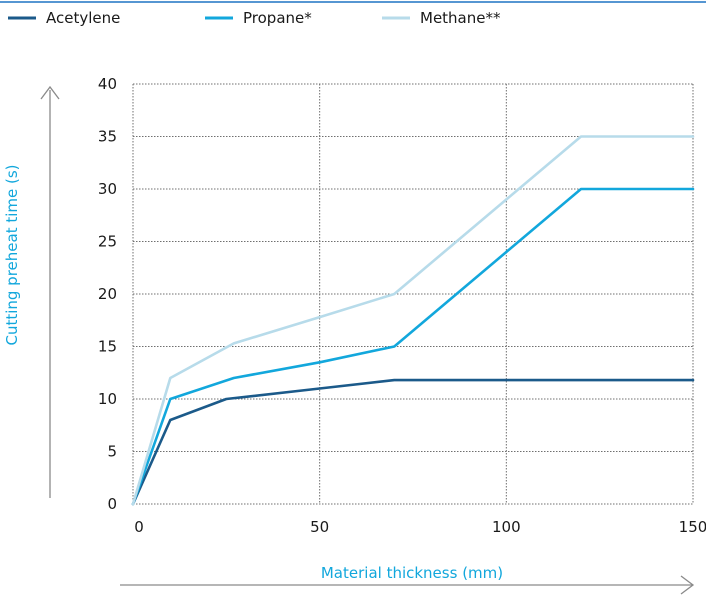 The height and width of the screenshot is (605, 706). I want to click on legend-label-methane: Methane**, so click(460, 18).